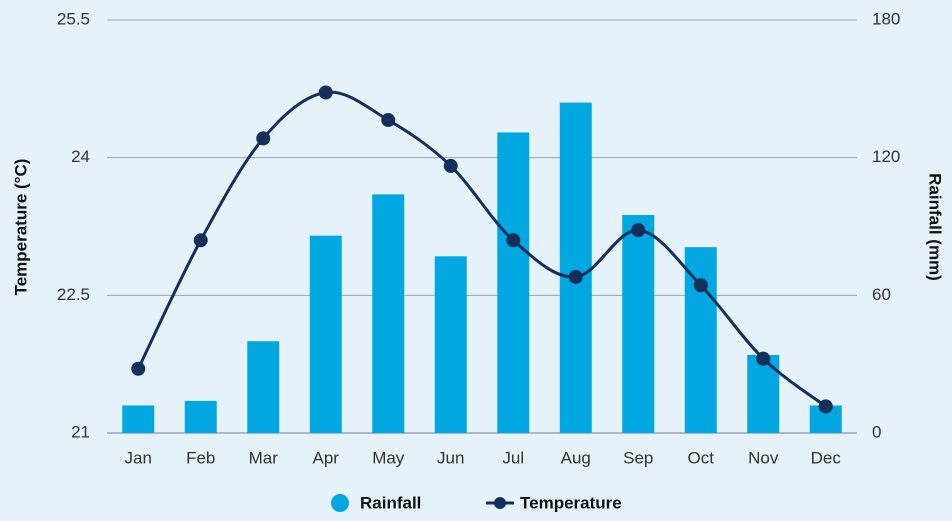 This screenshot has width=952, height=521. What do you see at coordinates (638, 457) in the screenshot?
I see `x-tick-label: Sep` at bounding box center [638, 457].